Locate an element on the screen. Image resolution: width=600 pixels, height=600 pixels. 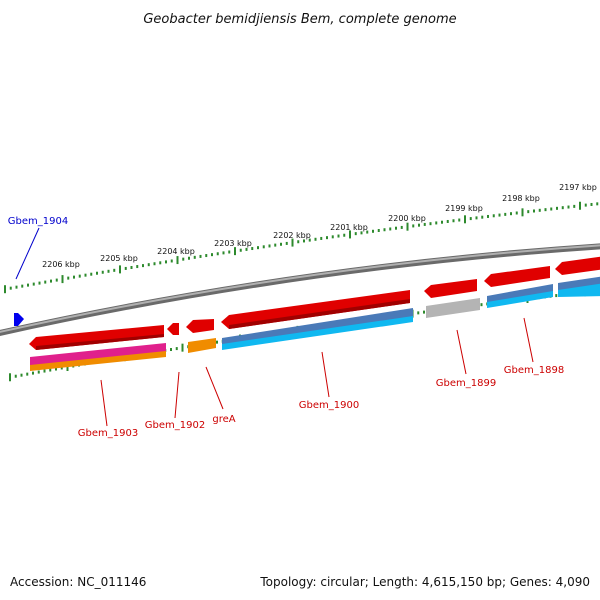
gene-arrow-gbem-1900 is located at coordinates (315, 309).